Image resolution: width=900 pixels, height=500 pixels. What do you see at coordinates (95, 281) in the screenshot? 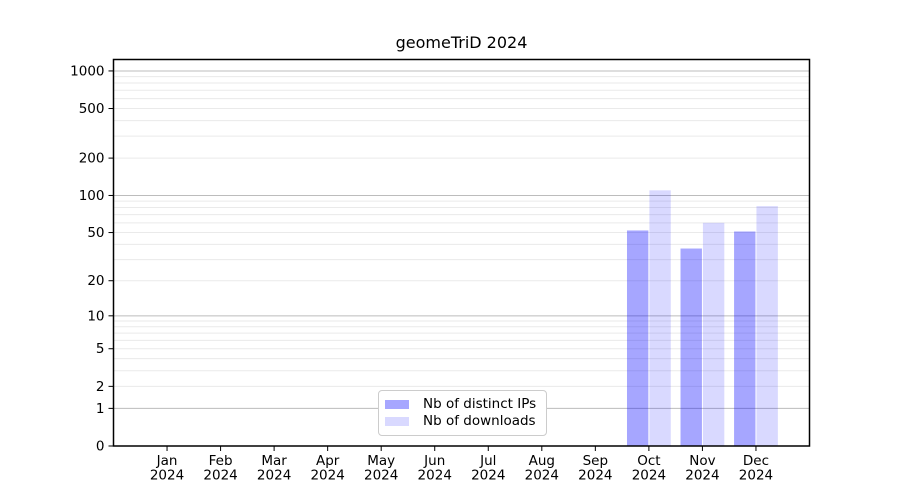
I see `y-tick-label: 20` at bounding box center [95, 281].